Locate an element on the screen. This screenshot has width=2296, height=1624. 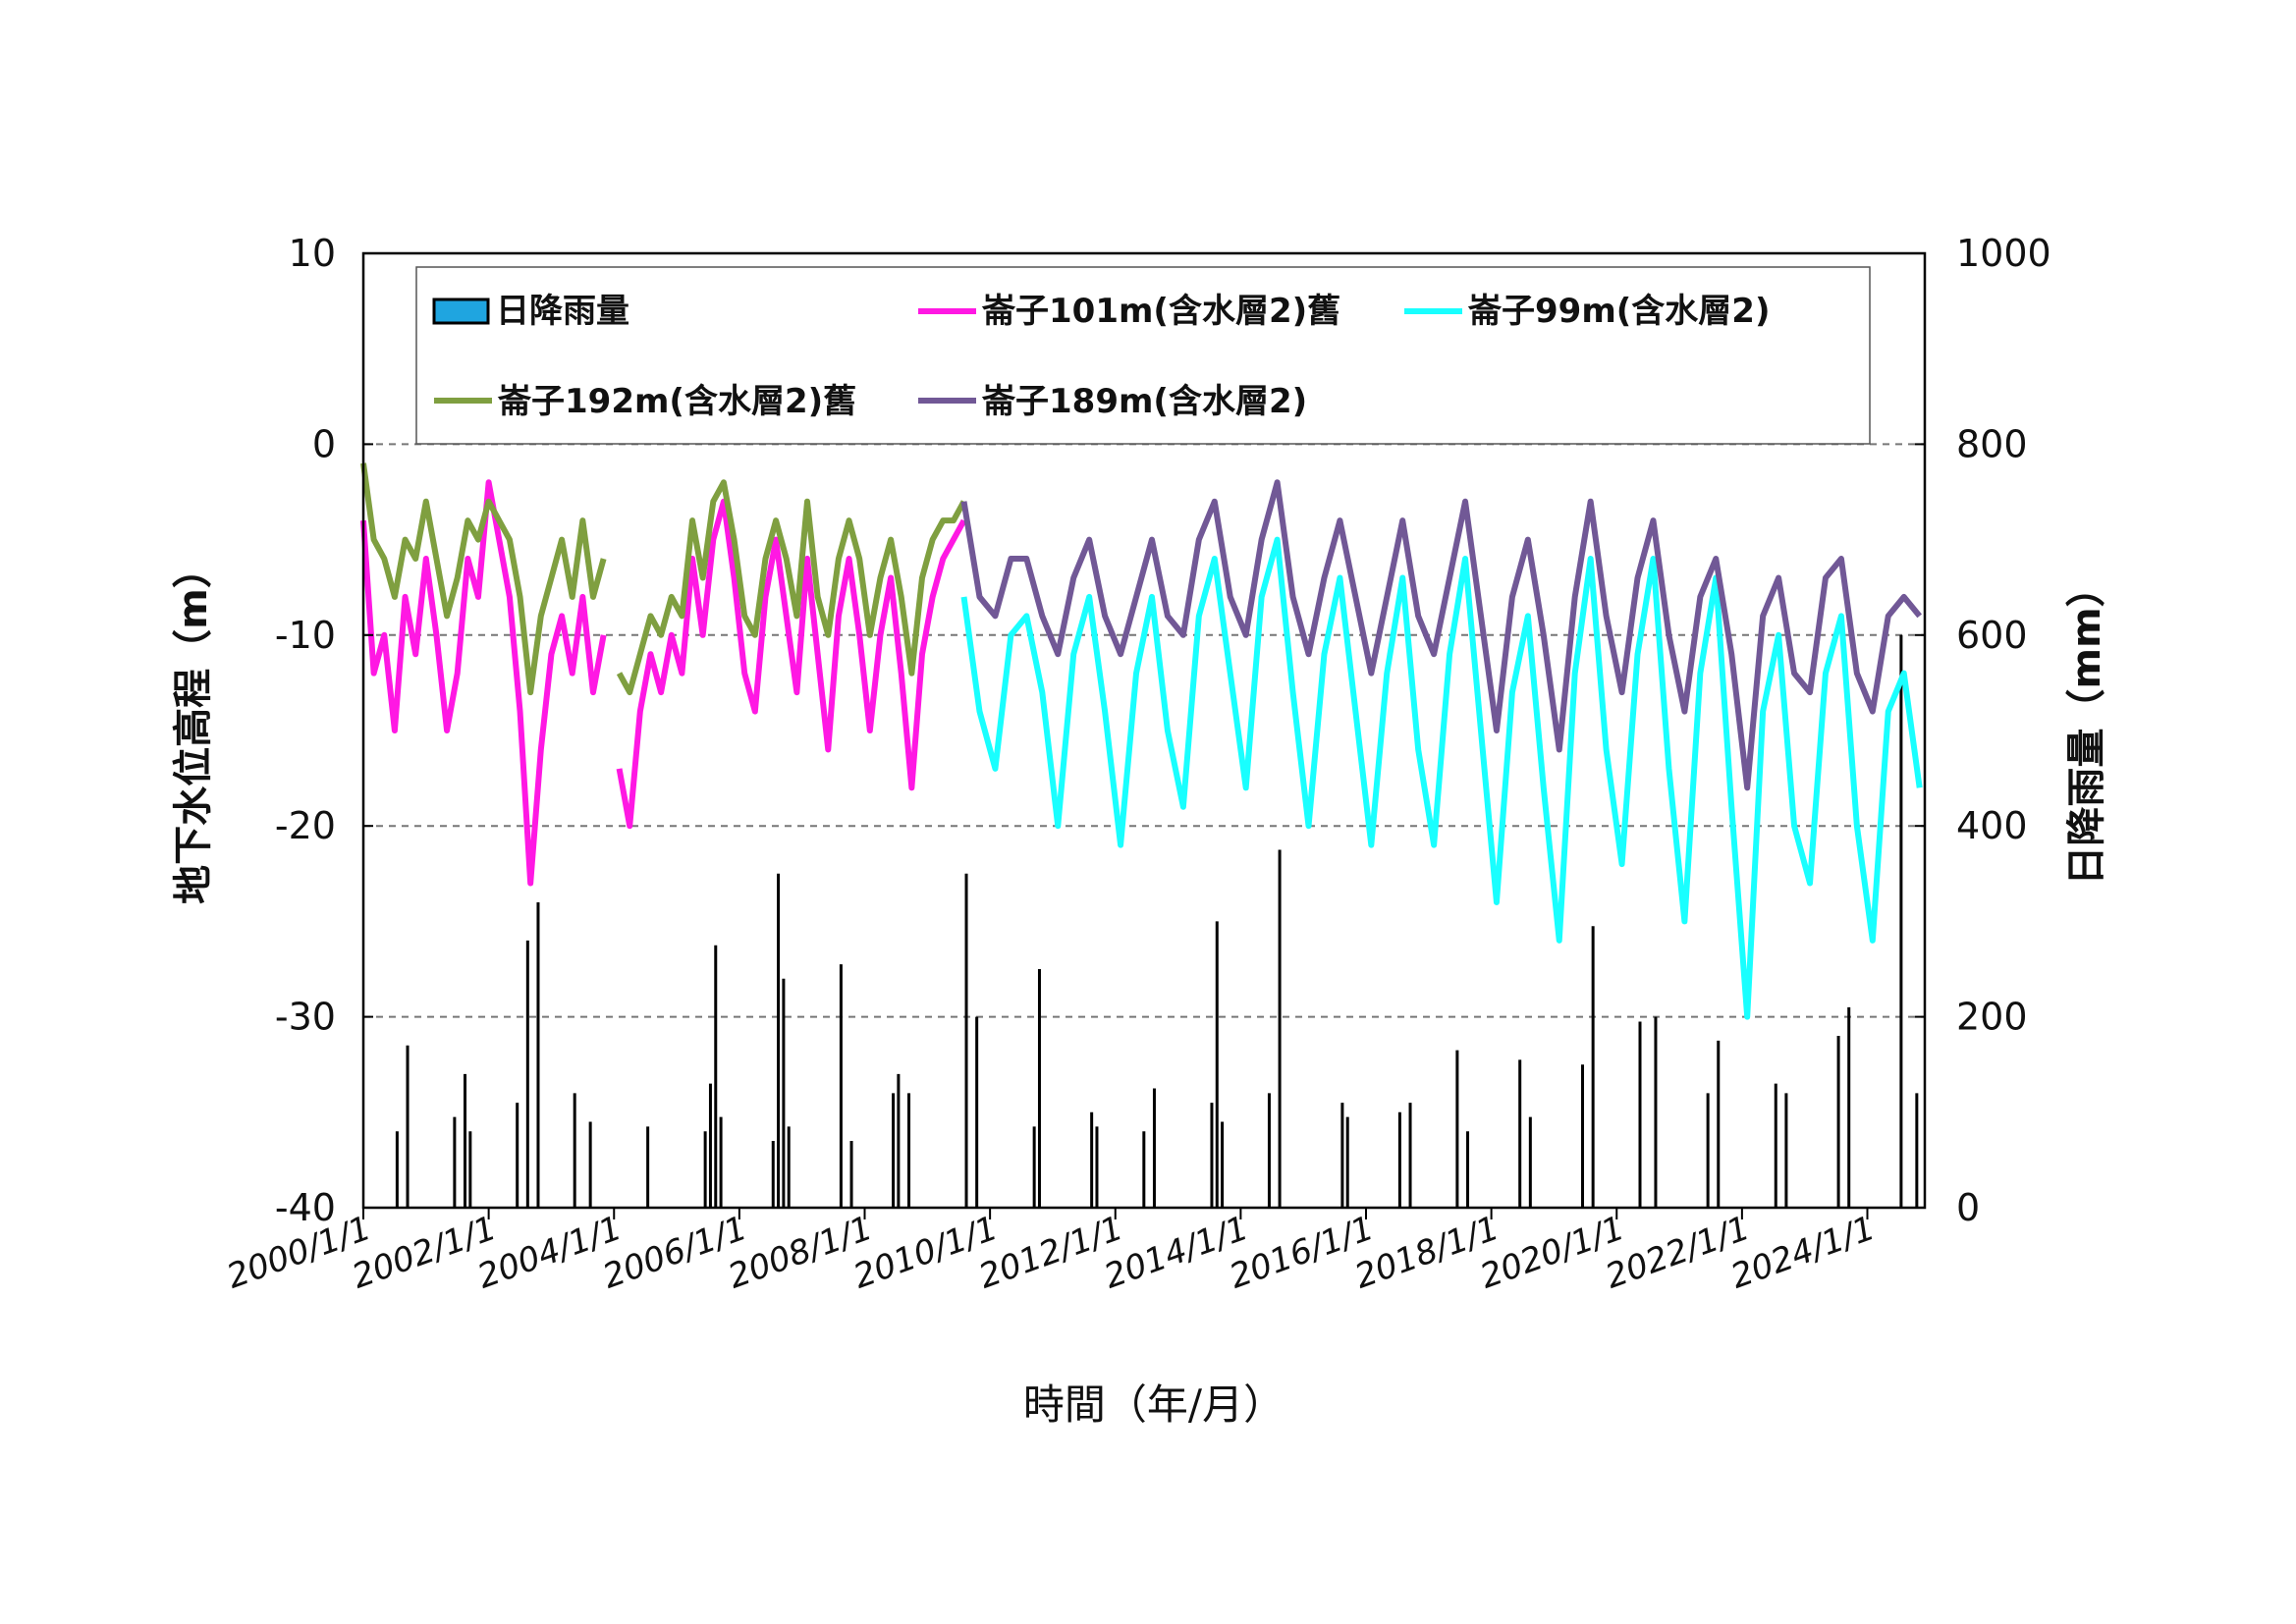
tick-label-x: 2004/1/1 is located at coordinates (549, 1253).